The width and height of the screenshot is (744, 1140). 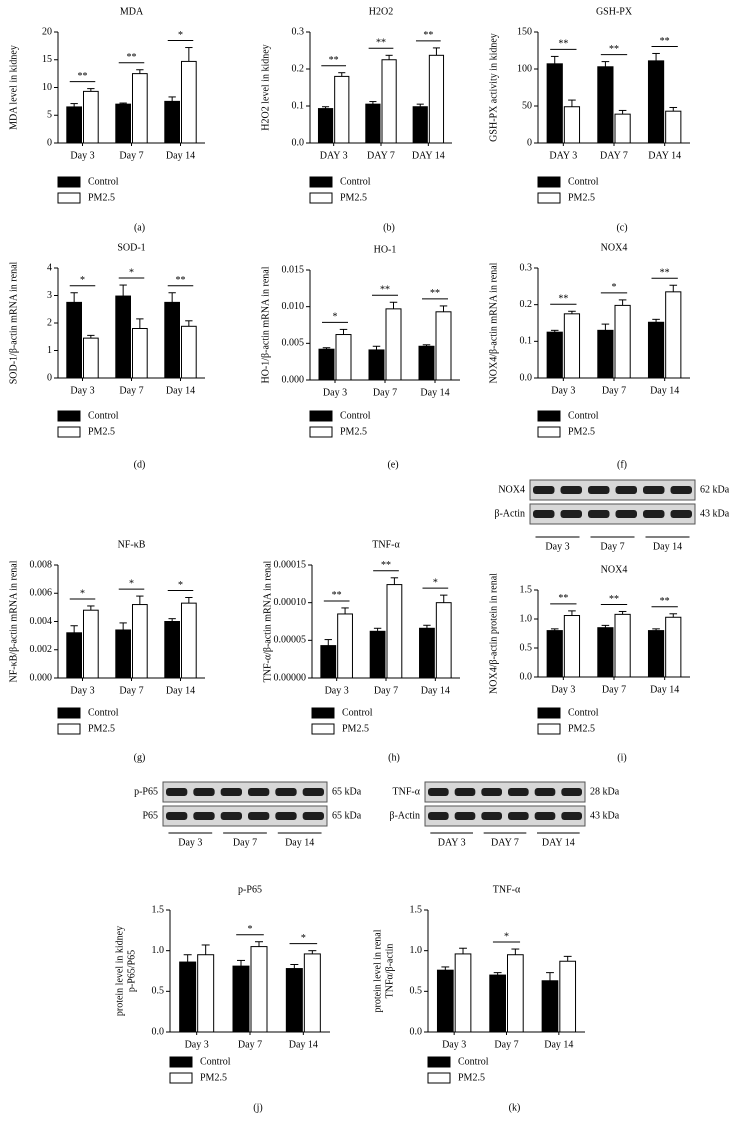 I want to click on y-tick-label: 0.2, so click(x=298, y=68).